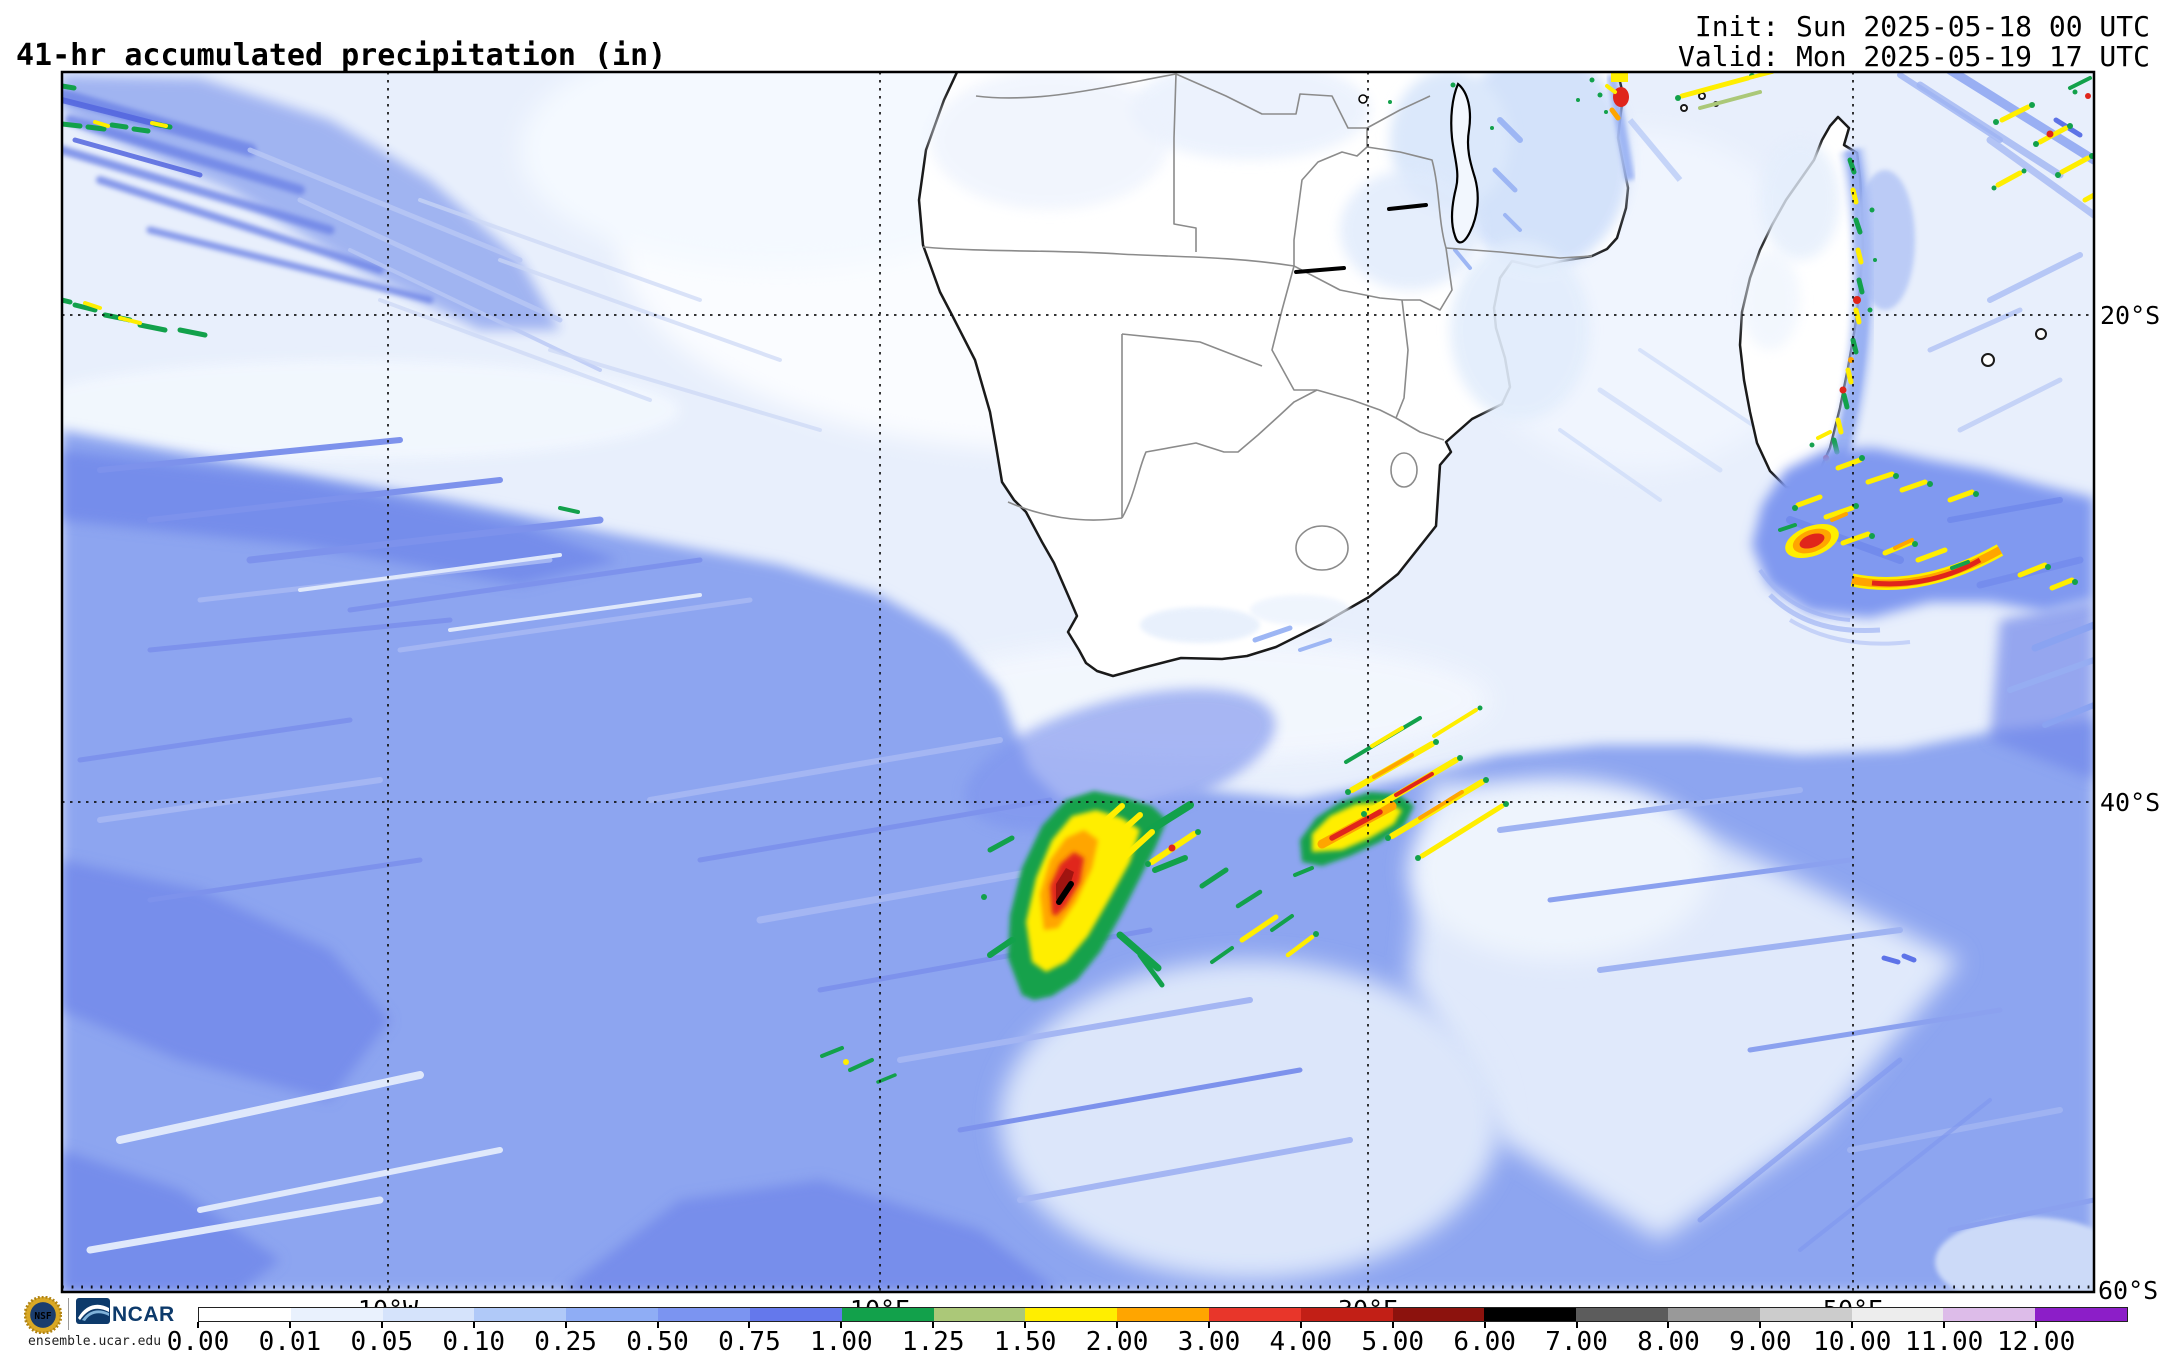 The height and width of the screenshot is (1354, 2160). I want to click on isolated-green-fleck, so click(569, 510).